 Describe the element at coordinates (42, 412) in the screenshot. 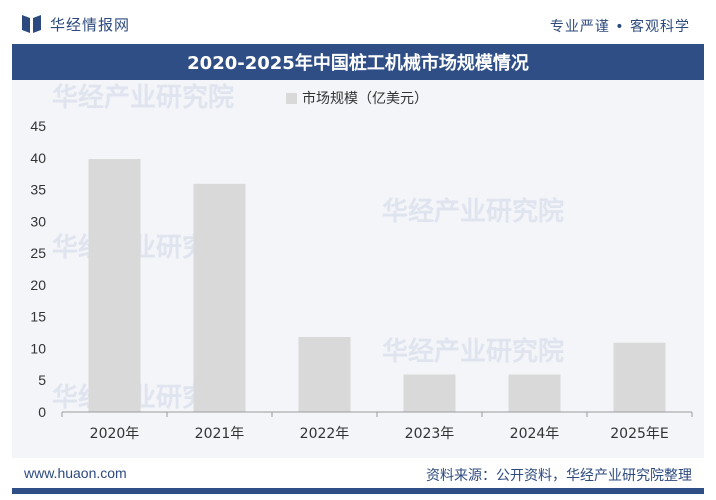

I see `y-tick-label: 0` at that location.